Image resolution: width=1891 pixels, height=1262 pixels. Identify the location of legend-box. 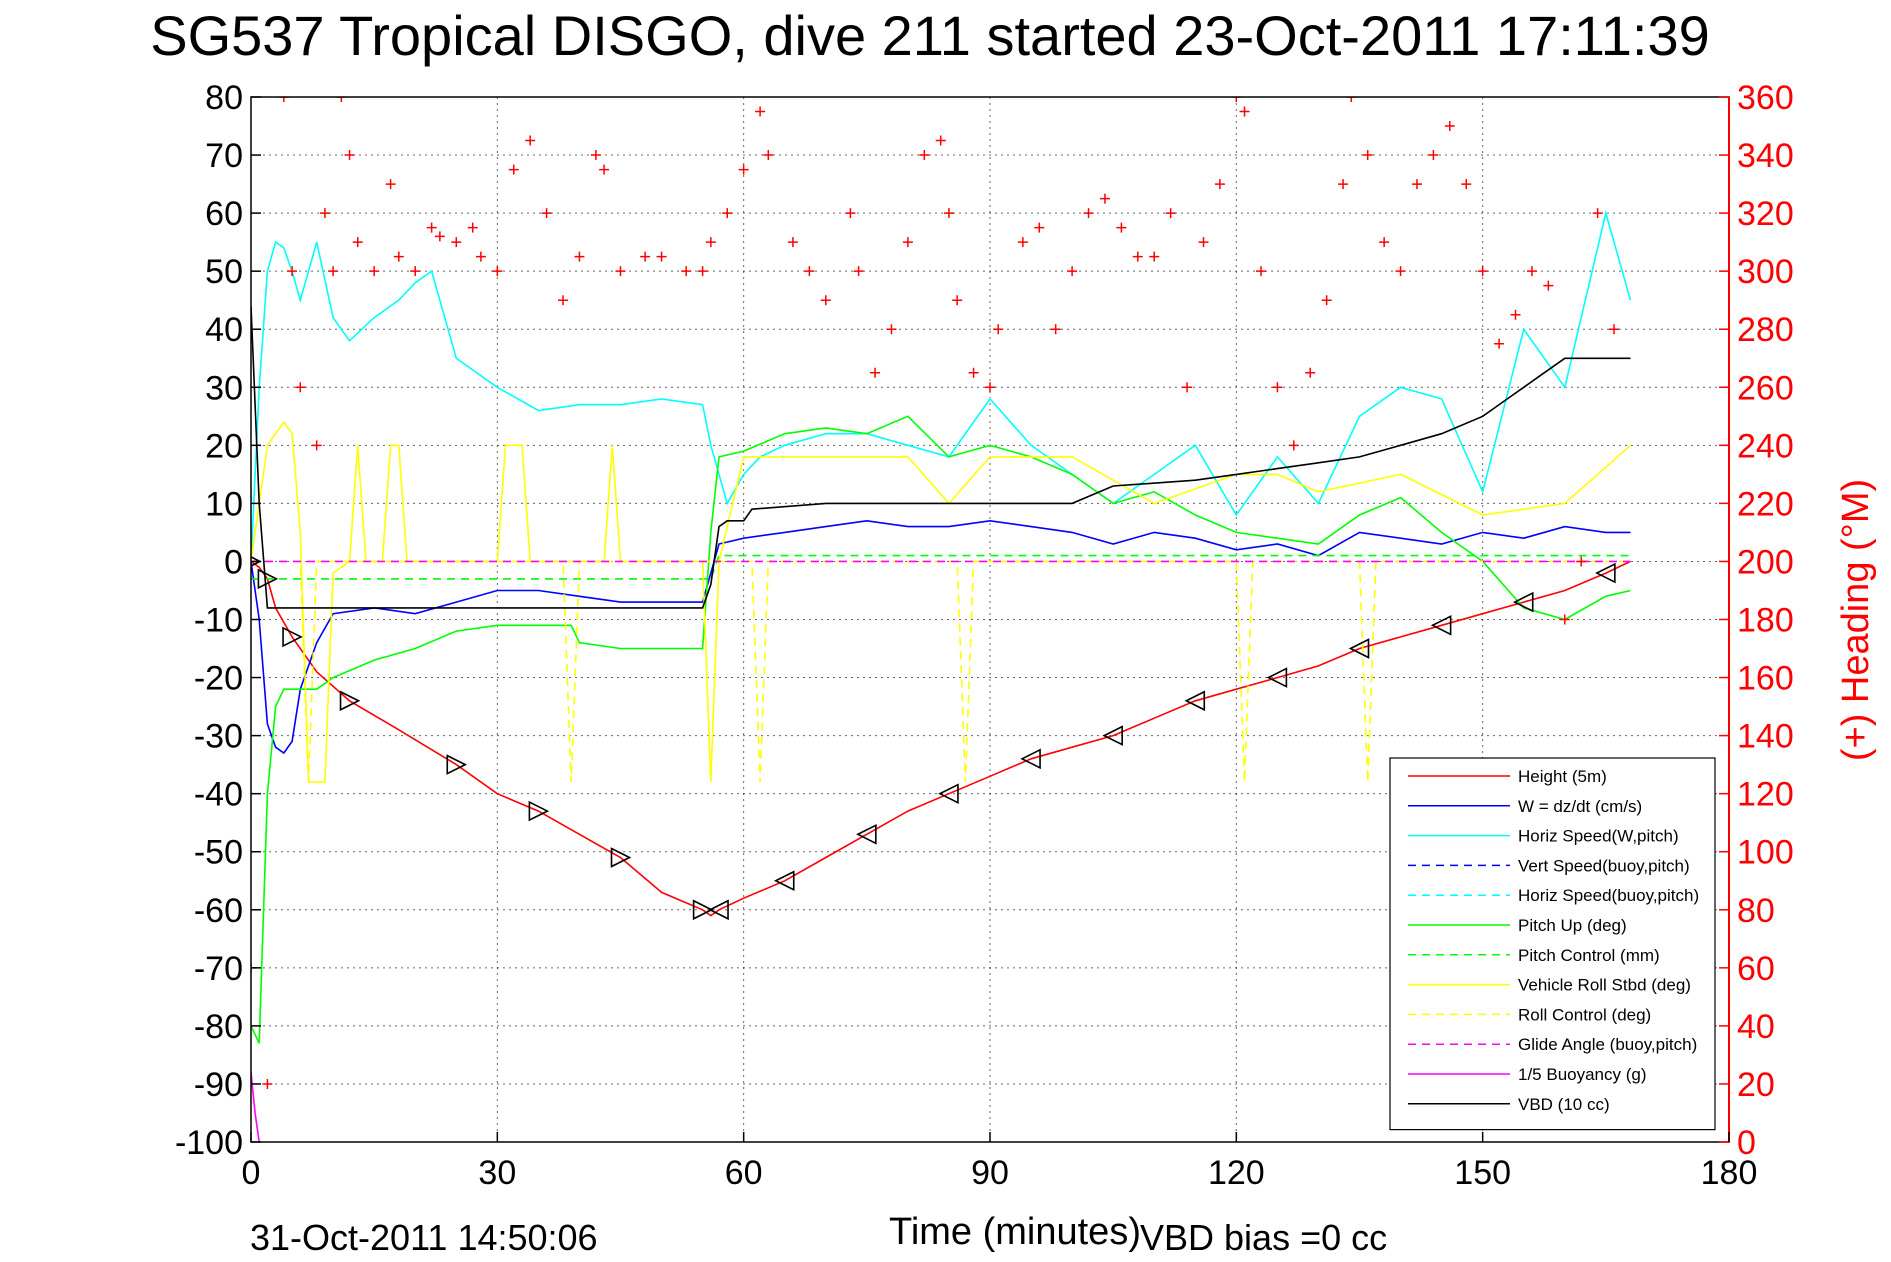
(1552, 944).